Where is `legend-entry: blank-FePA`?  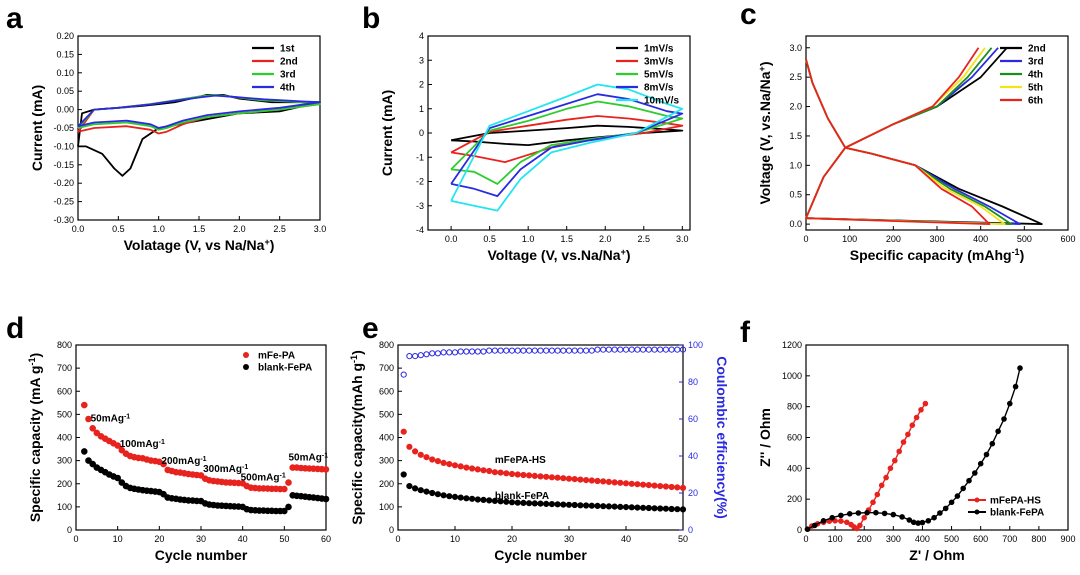
legend-entry: blank-FePA is located at coordinates (285, 368).